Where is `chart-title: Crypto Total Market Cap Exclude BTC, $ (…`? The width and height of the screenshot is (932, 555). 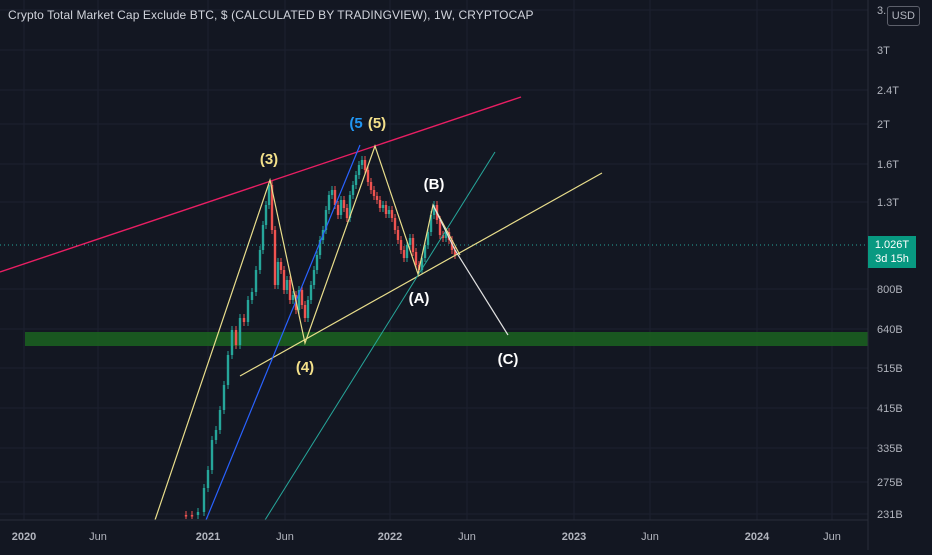 chart-title: Crypto Total Market Cap Exclude BTC, $ (… is located at coordinates (271, 15).